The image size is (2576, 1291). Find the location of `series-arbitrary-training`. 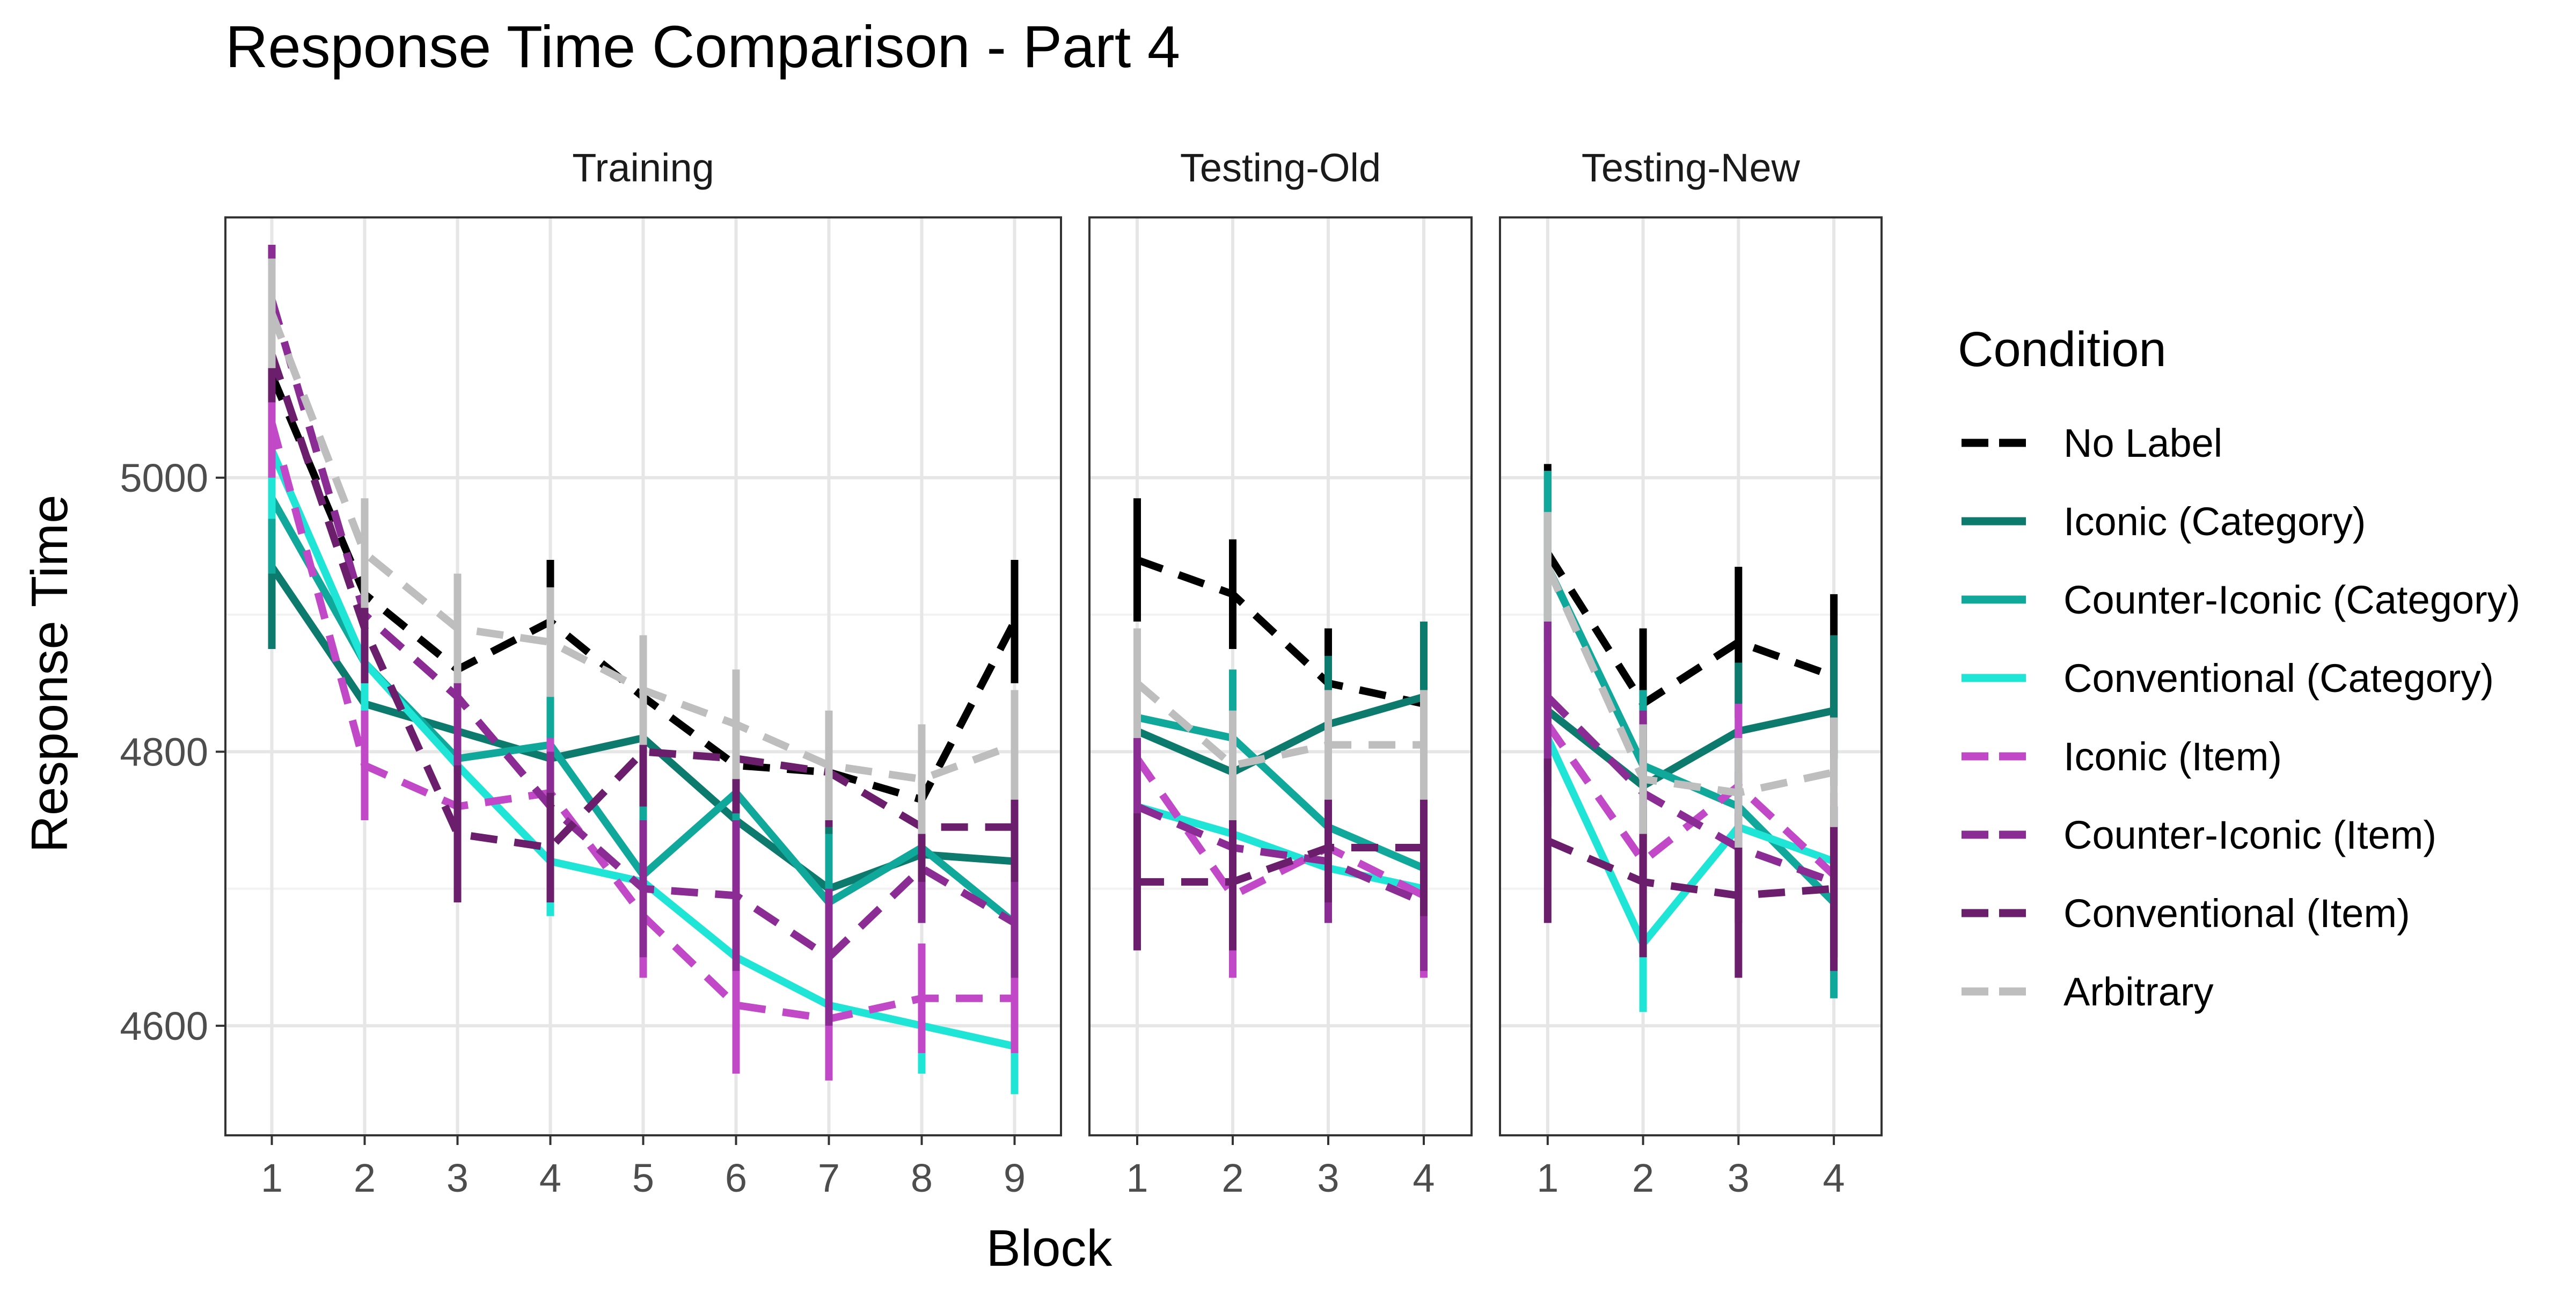

series-arbitrary-training is located at coordinates (643, 546).